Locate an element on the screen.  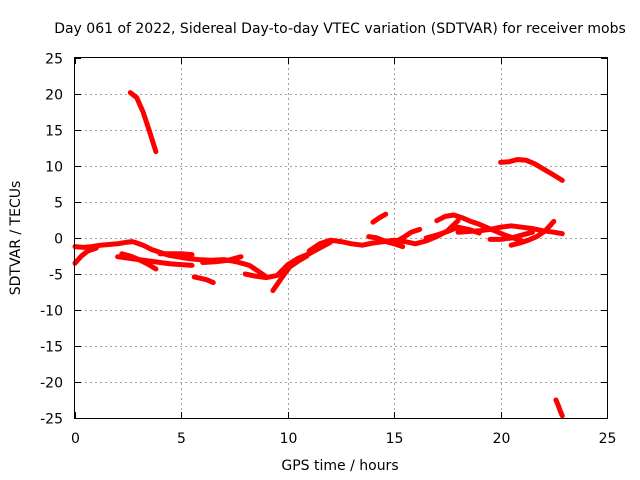
y-tick-label: -20 is located at coordinates (51, 384).